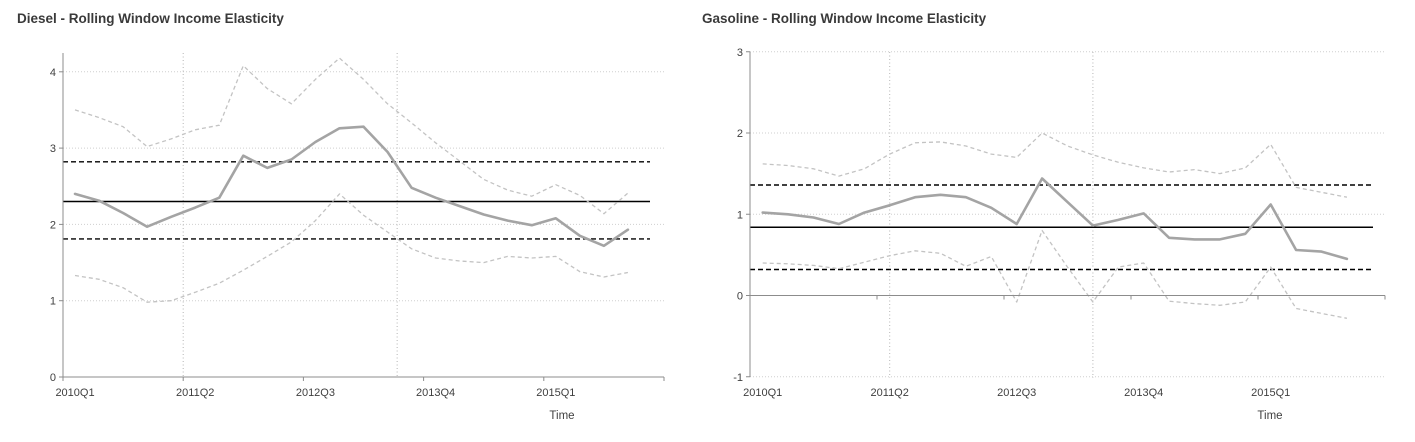 This screenshot has width=1415, height=442. Describe the element at coordinates (53, 73) in the screenshot. I see `y-axis-tick-label: 4` at that location.